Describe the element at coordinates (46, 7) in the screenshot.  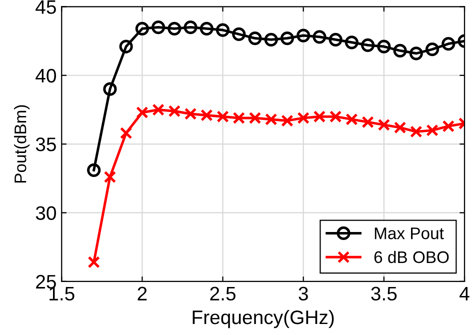
I see `y-tick-label: 45` at that location.